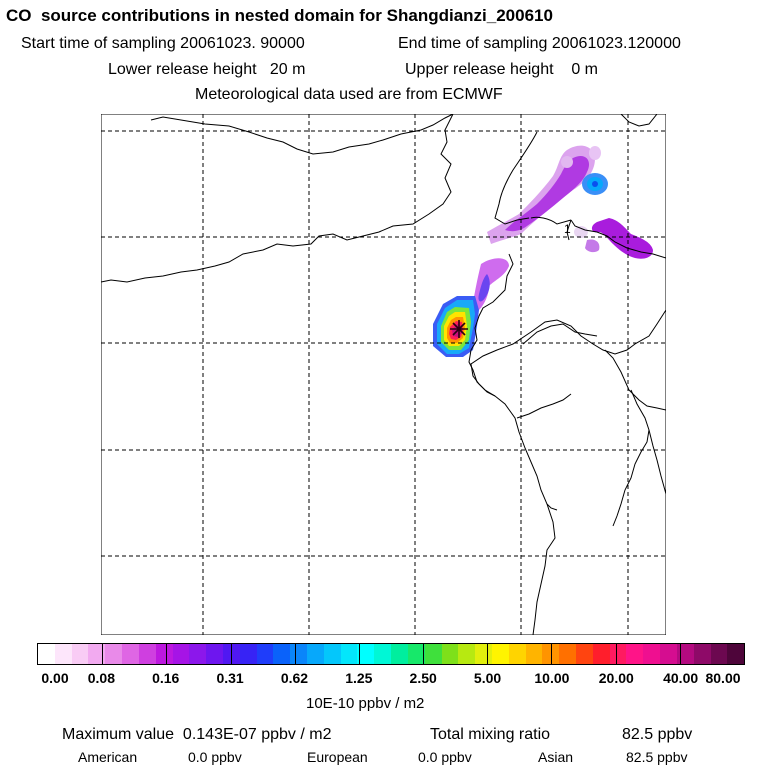  Describe the element at coordinates (616, 678) in the screenshot. I see `color-scale-tick-label: 20.00` at that location.